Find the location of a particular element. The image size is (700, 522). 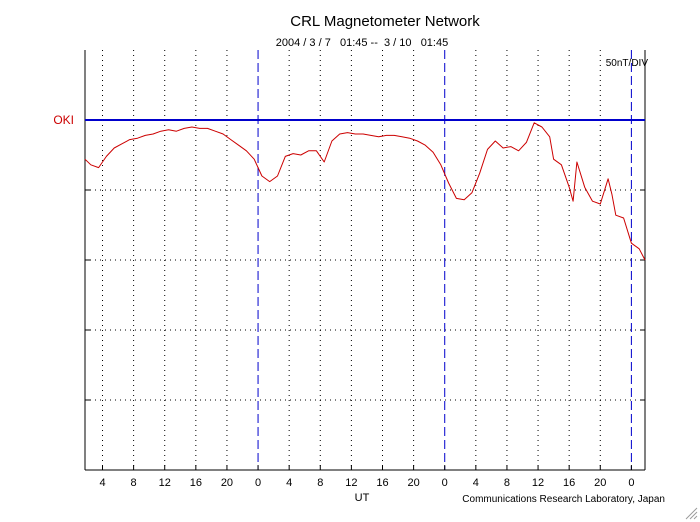

chart-title: CRL Magnetometer Network is located at coordinates (385, 21).